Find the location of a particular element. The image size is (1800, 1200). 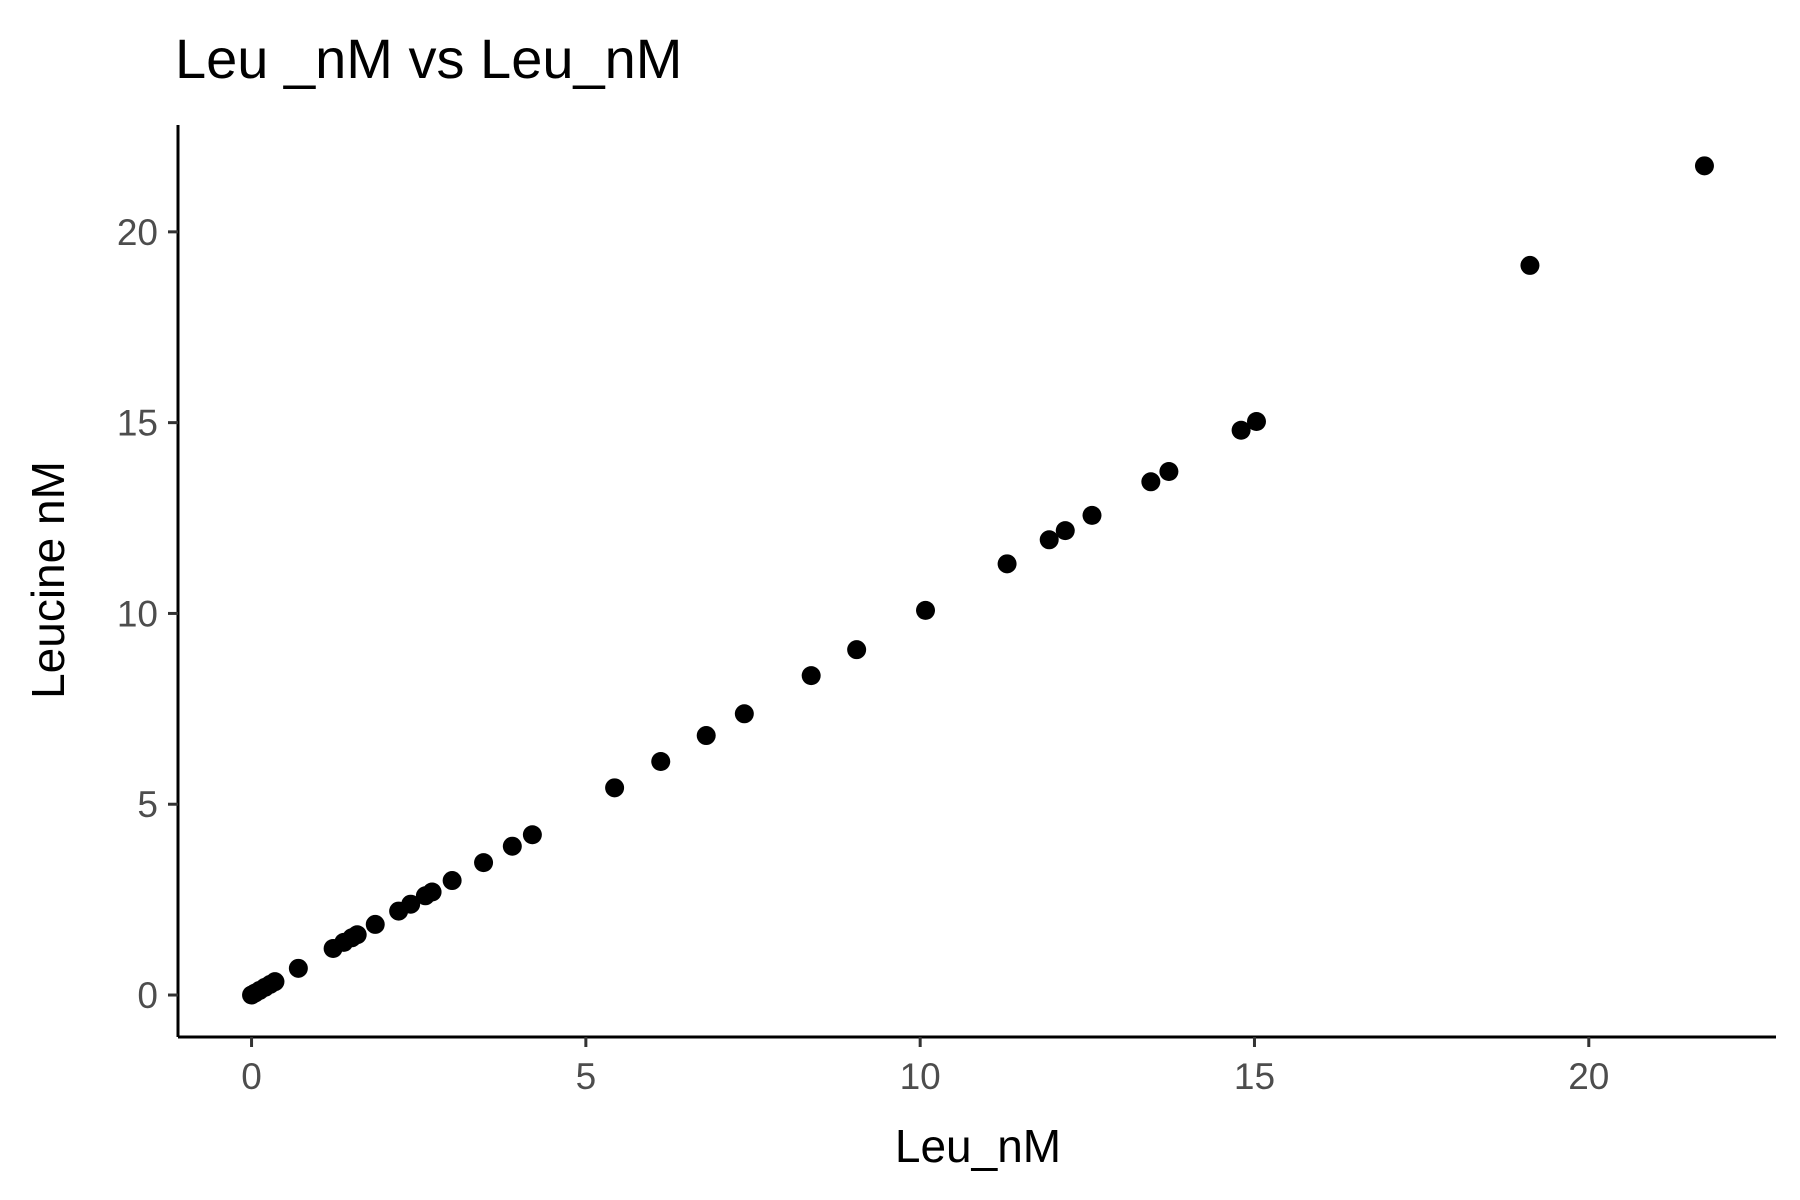

x-tick-label: 0 is located at coordinates (251, 1076).